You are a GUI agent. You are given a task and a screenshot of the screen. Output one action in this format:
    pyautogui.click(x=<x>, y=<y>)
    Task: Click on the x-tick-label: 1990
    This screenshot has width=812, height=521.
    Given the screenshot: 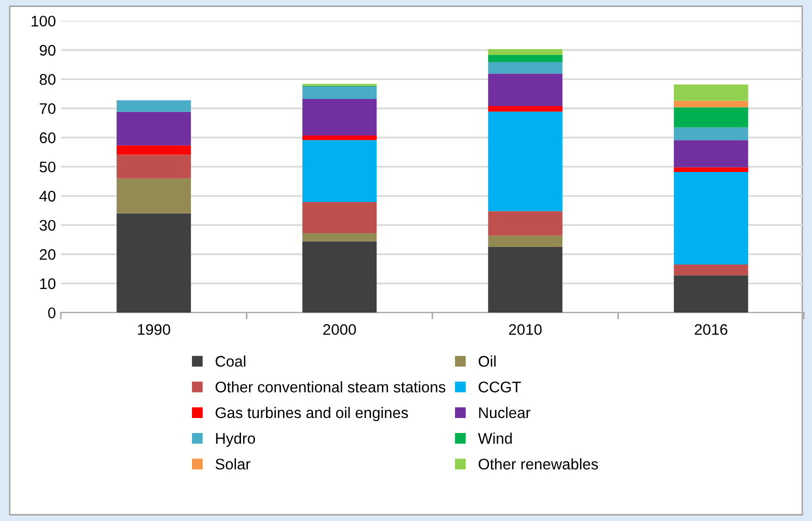 What is the action you would take?
    pyautogui.click(x=154, y=329)
    